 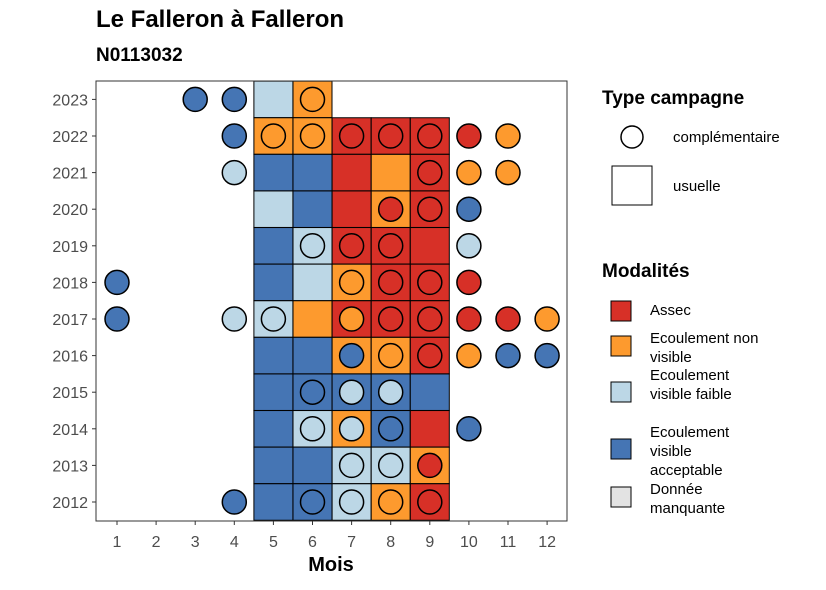 I want to click on x-tick-label: 1, so click(x=117, y=542).